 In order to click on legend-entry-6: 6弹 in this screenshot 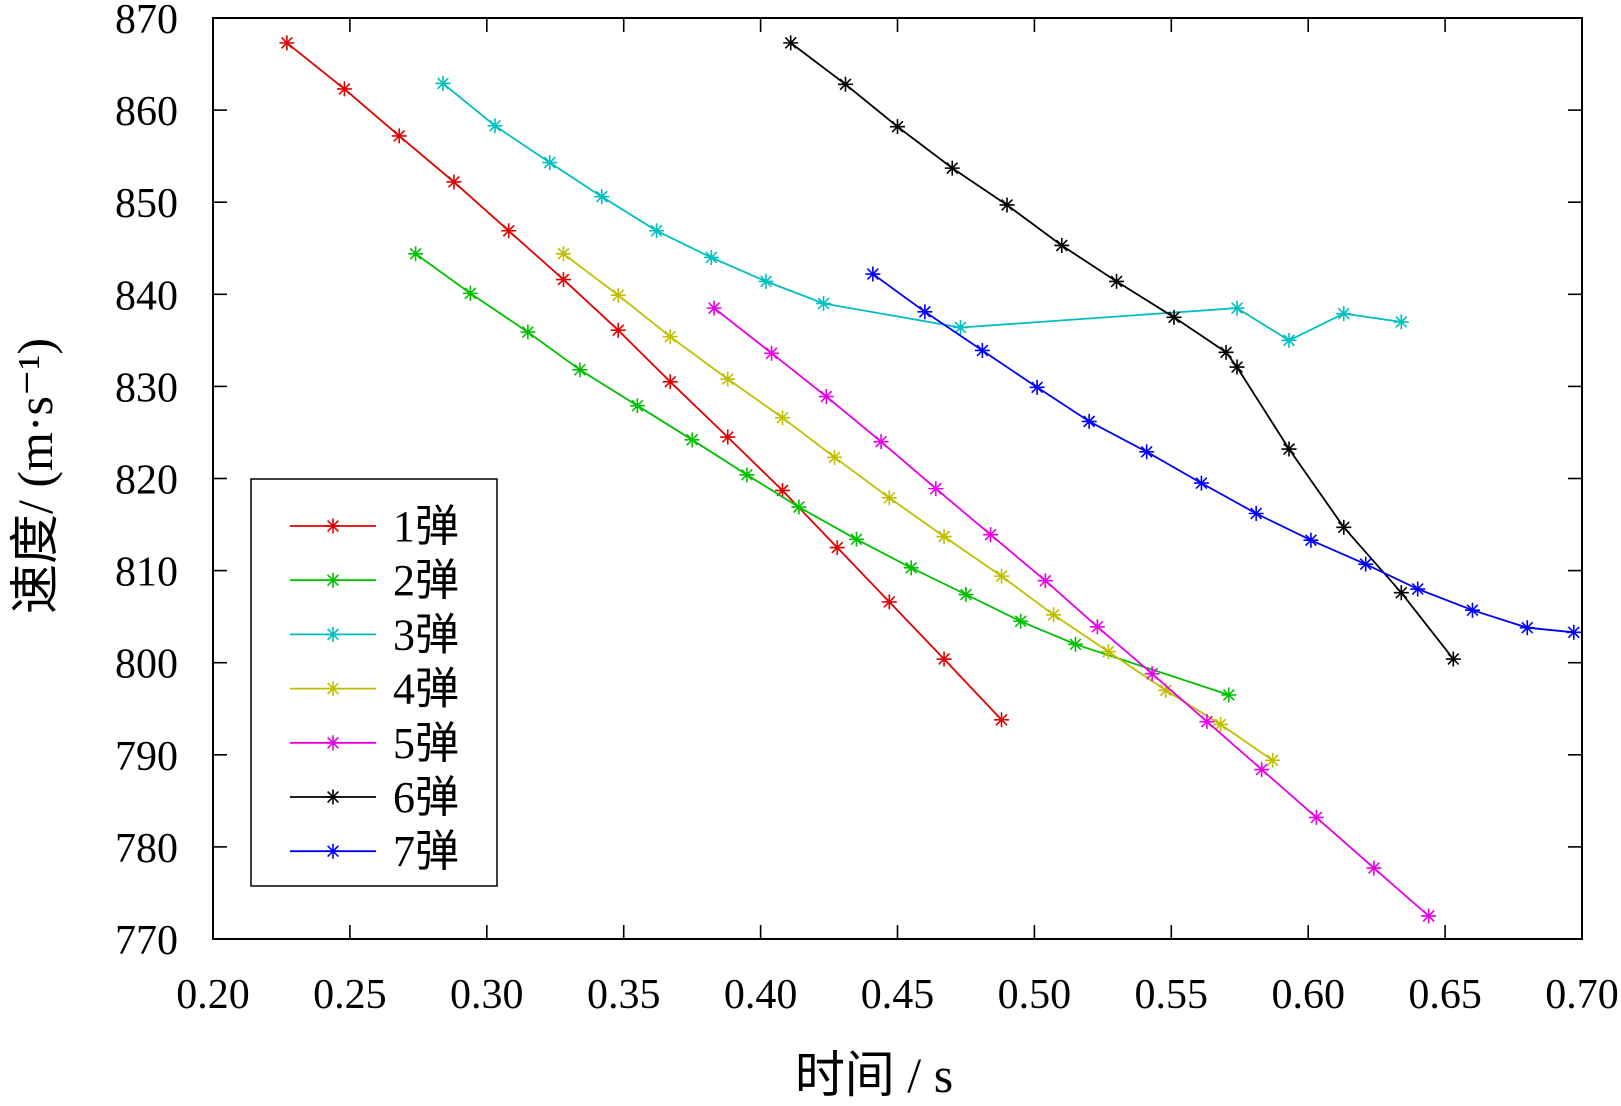, I will do `click(374, 797)`.